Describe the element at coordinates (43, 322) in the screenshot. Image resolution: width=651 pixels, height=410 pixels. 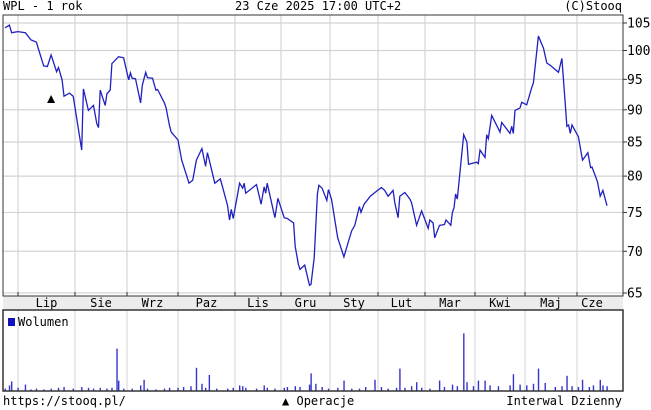
I see `legend-label-volume: Wolumen` at that location.